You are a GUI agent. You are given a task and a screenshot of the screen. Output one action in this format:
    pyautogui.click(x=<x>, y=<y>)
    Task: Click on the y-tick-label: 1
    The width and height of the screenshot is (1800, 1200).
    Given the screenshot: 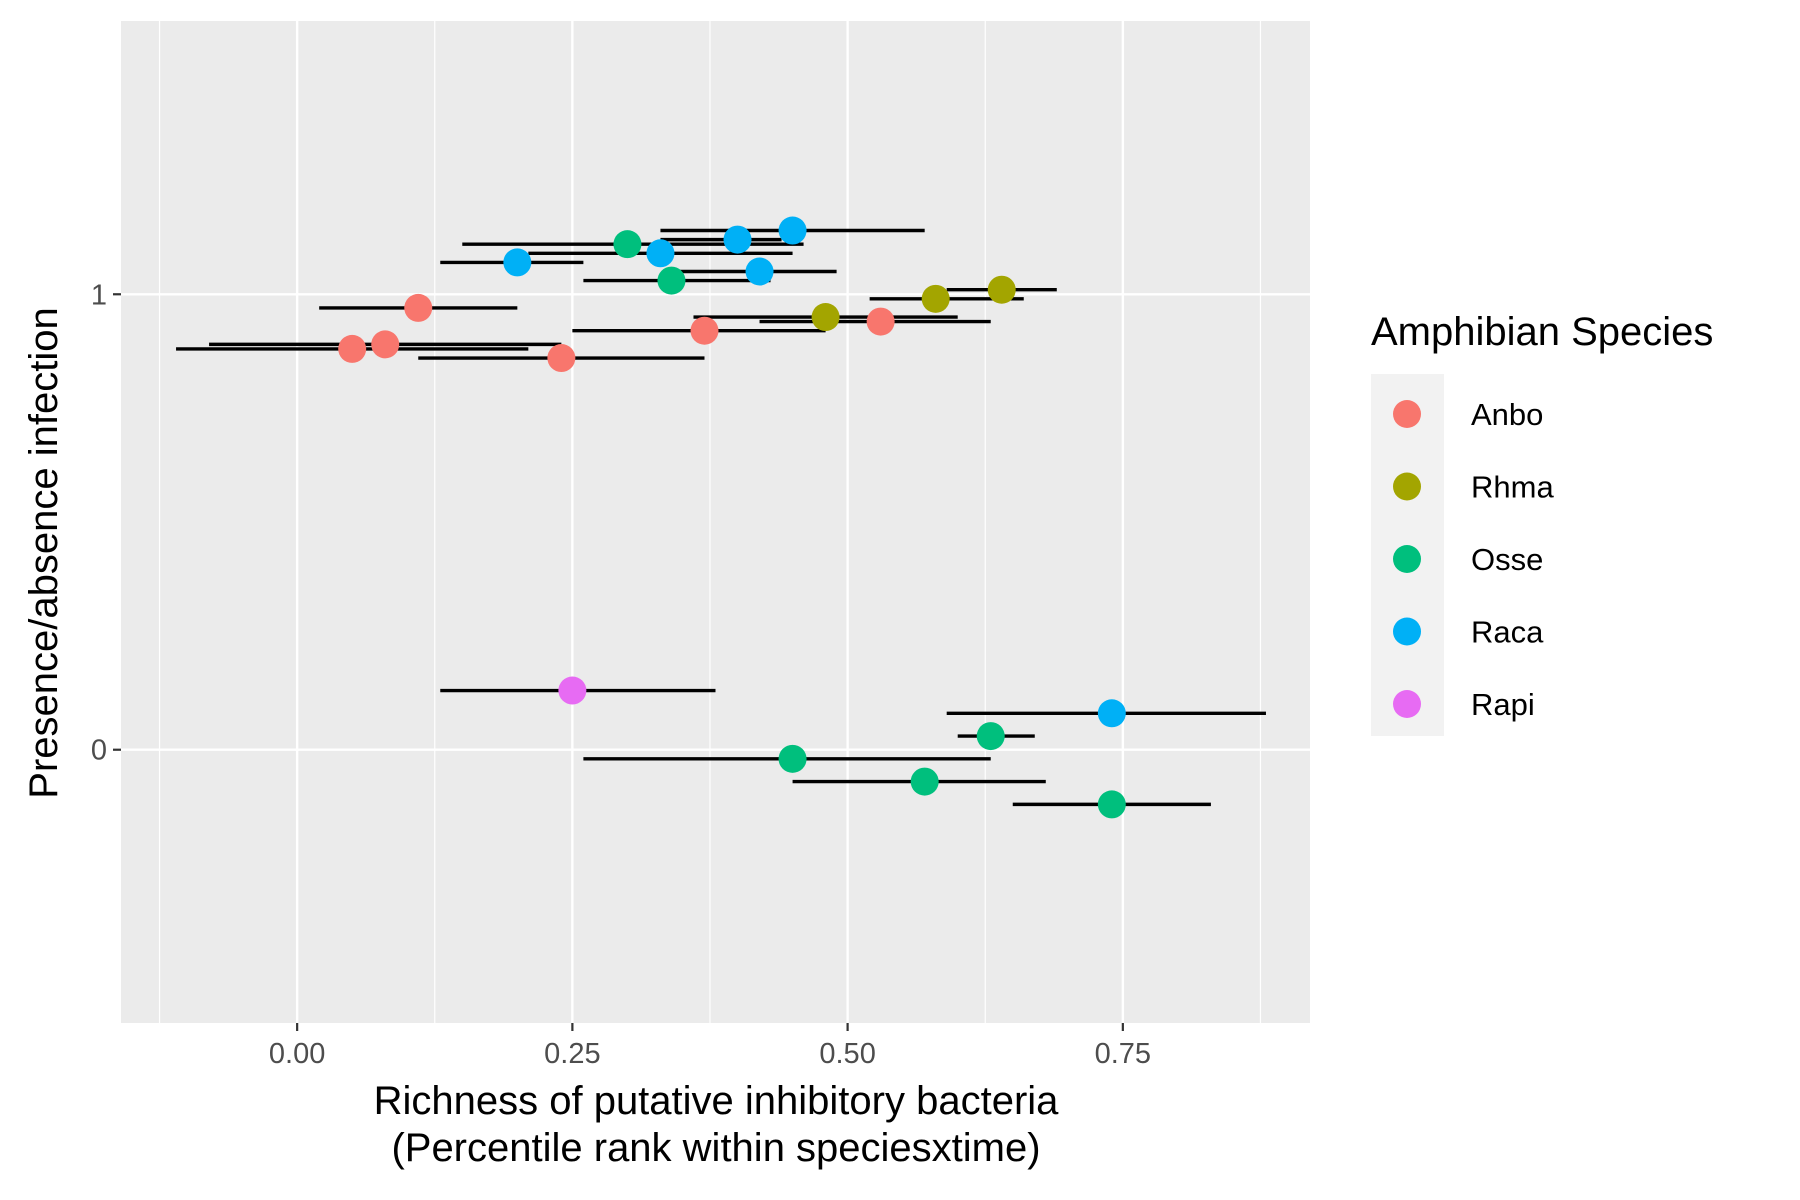 What is the action you would take?
    pyautogui.click(x=99, y=295)
    